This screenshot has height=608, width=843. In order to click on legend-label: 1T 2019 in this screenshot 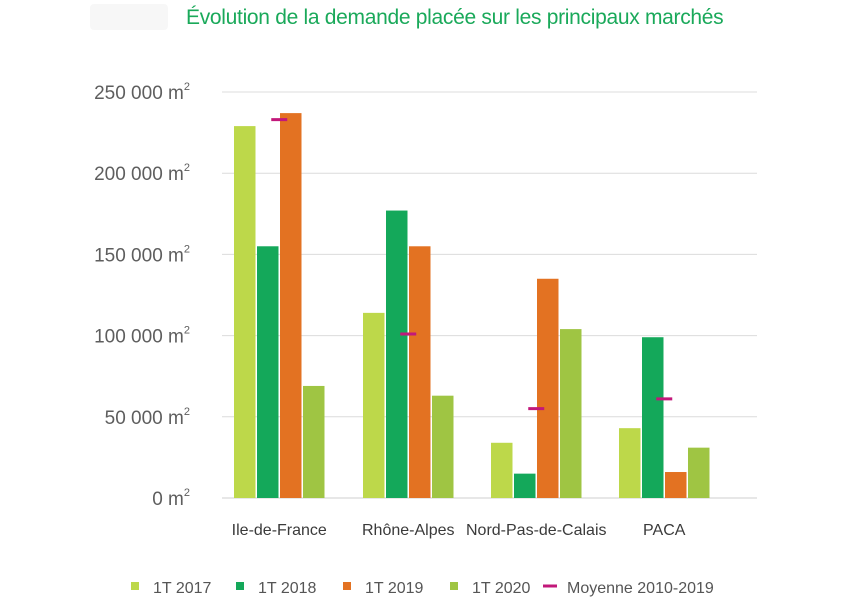, I will do `click(394, 588)`.